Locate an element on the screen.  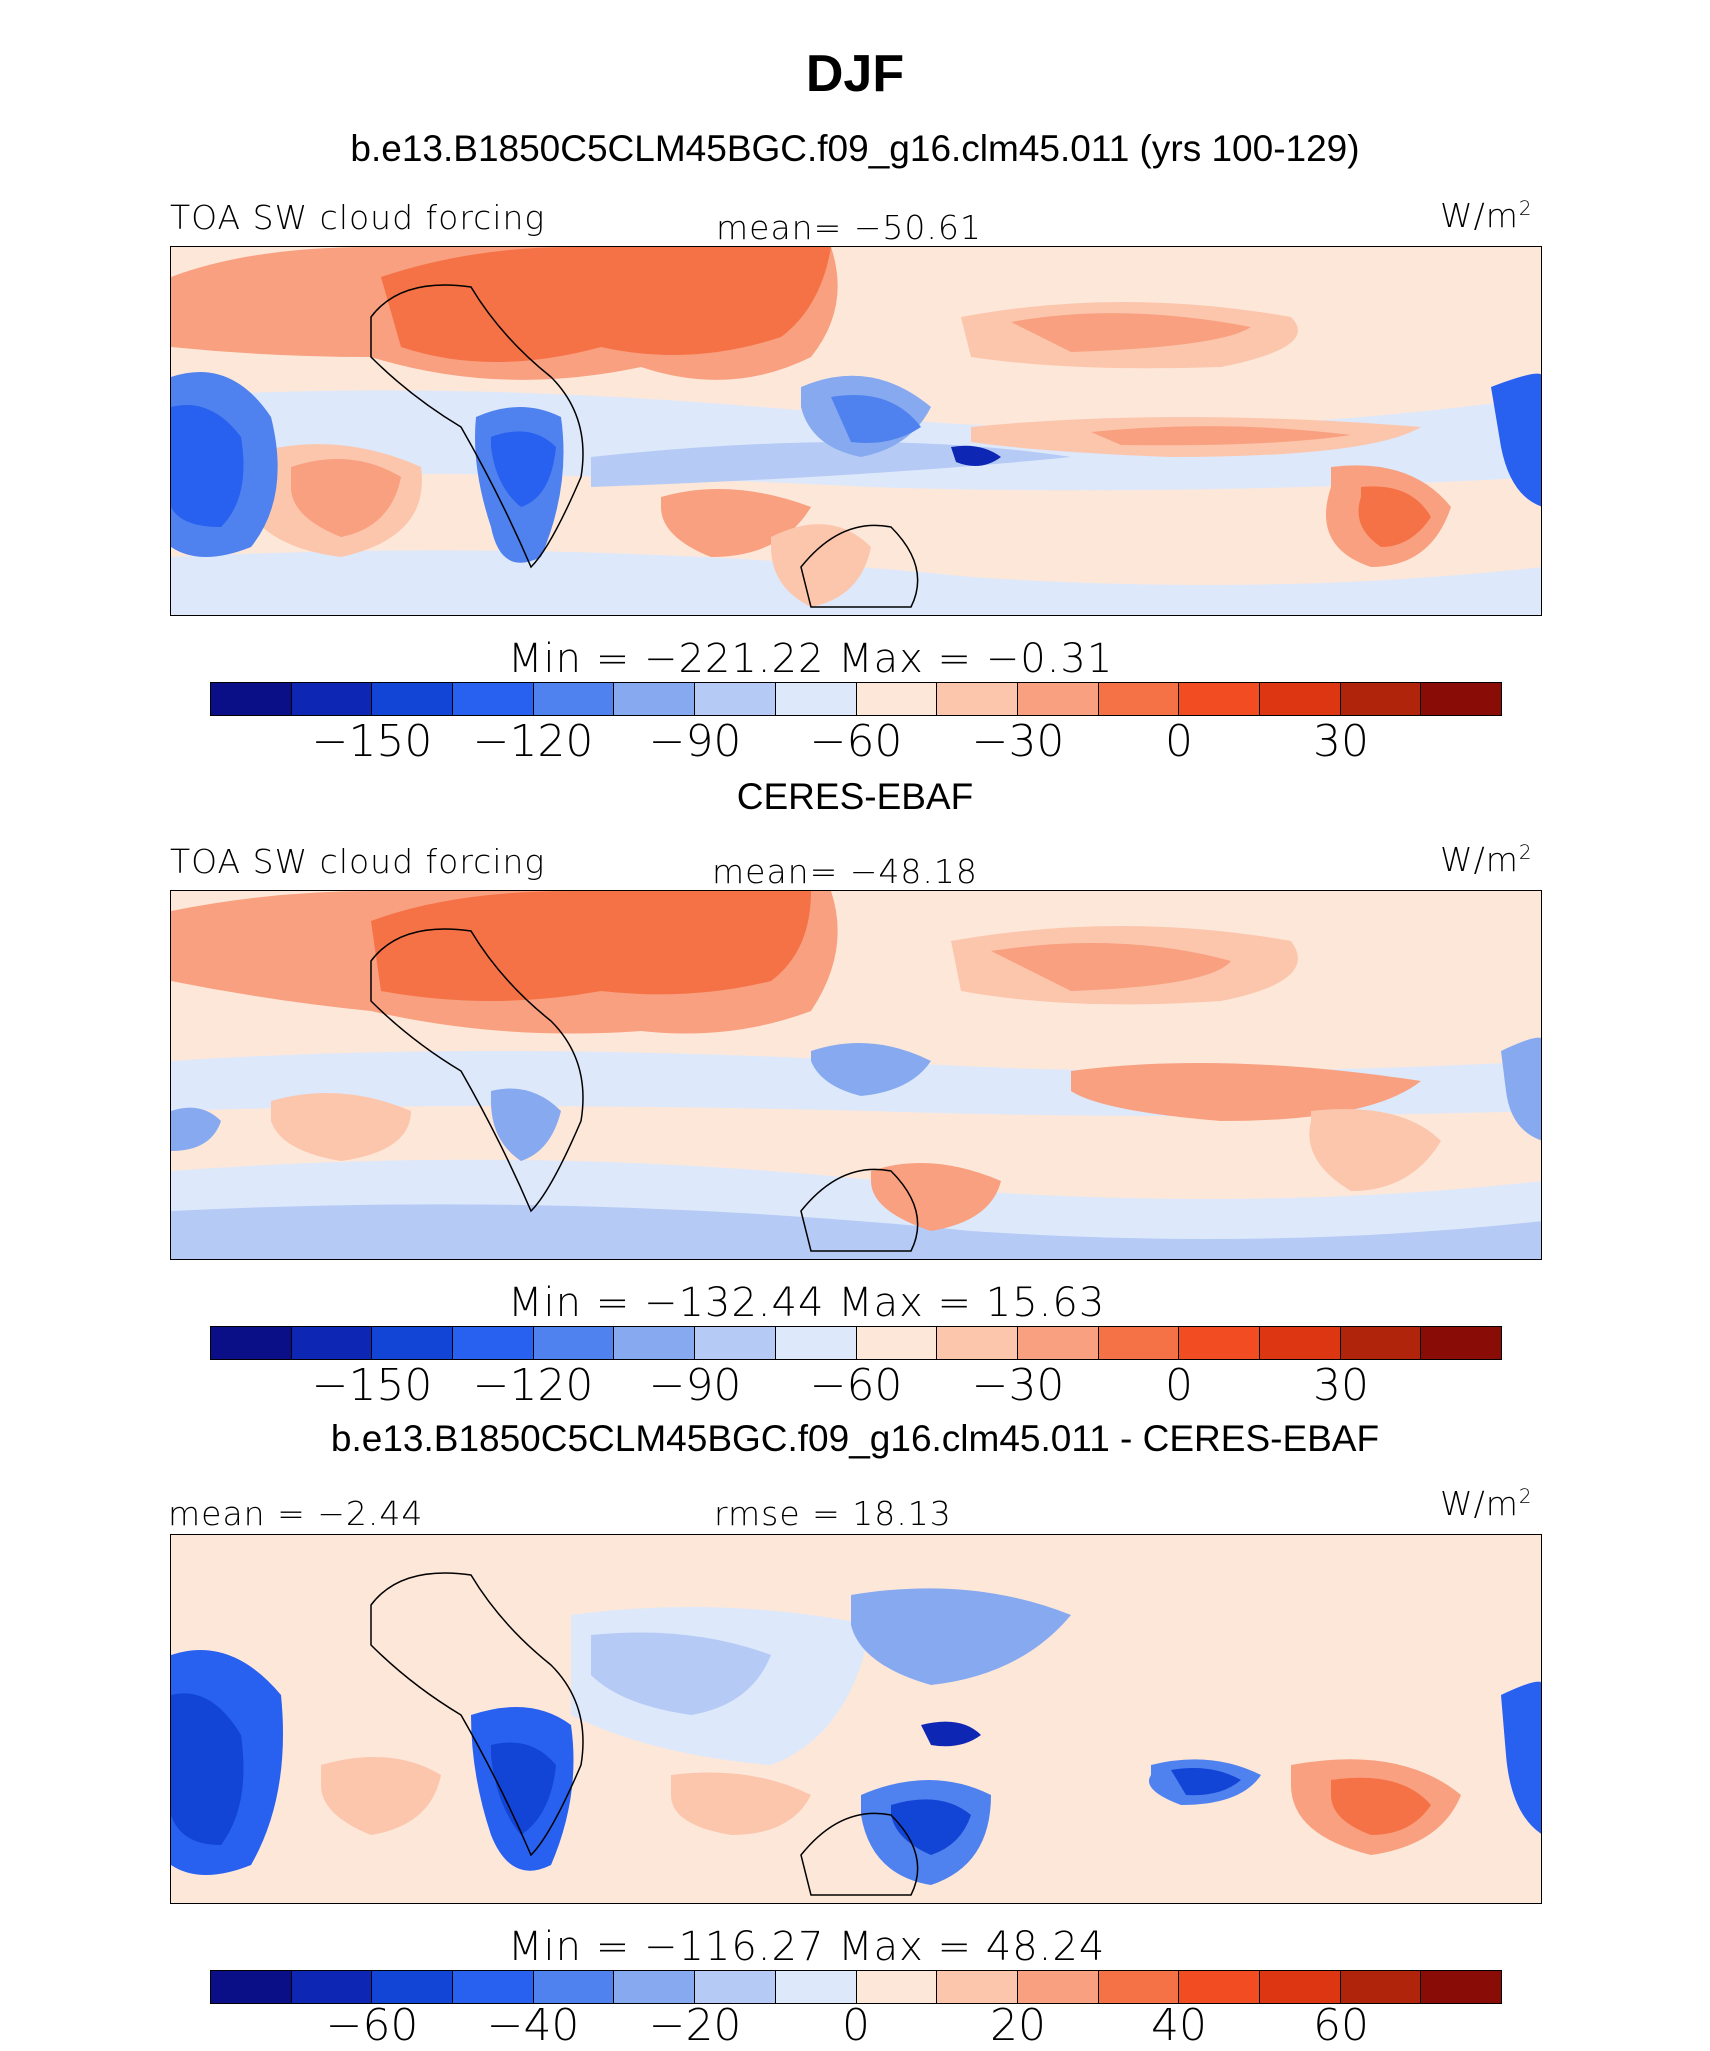
panel-1-tick-label: −120 is located at coordinates (533, 741).